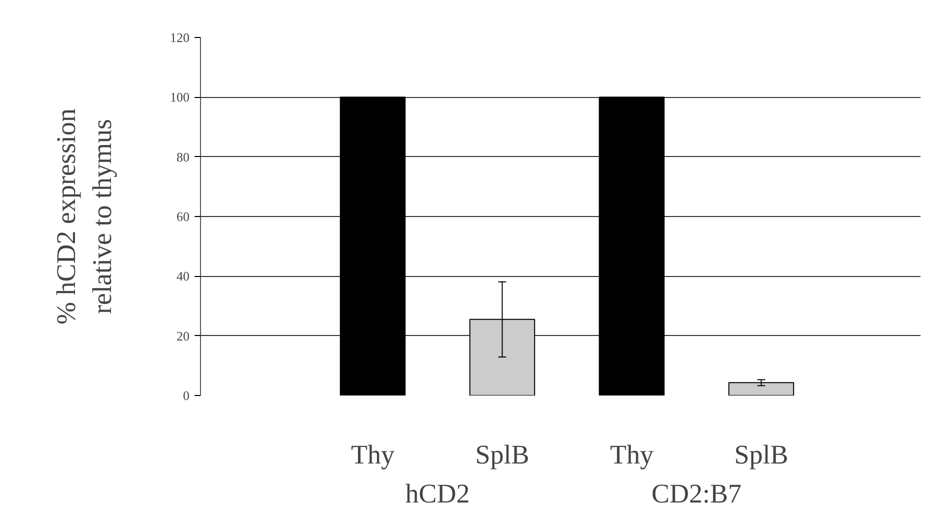  Describe the element at coordinates (437, 493) in the screenshot. I see `text: hCD2` at that location.